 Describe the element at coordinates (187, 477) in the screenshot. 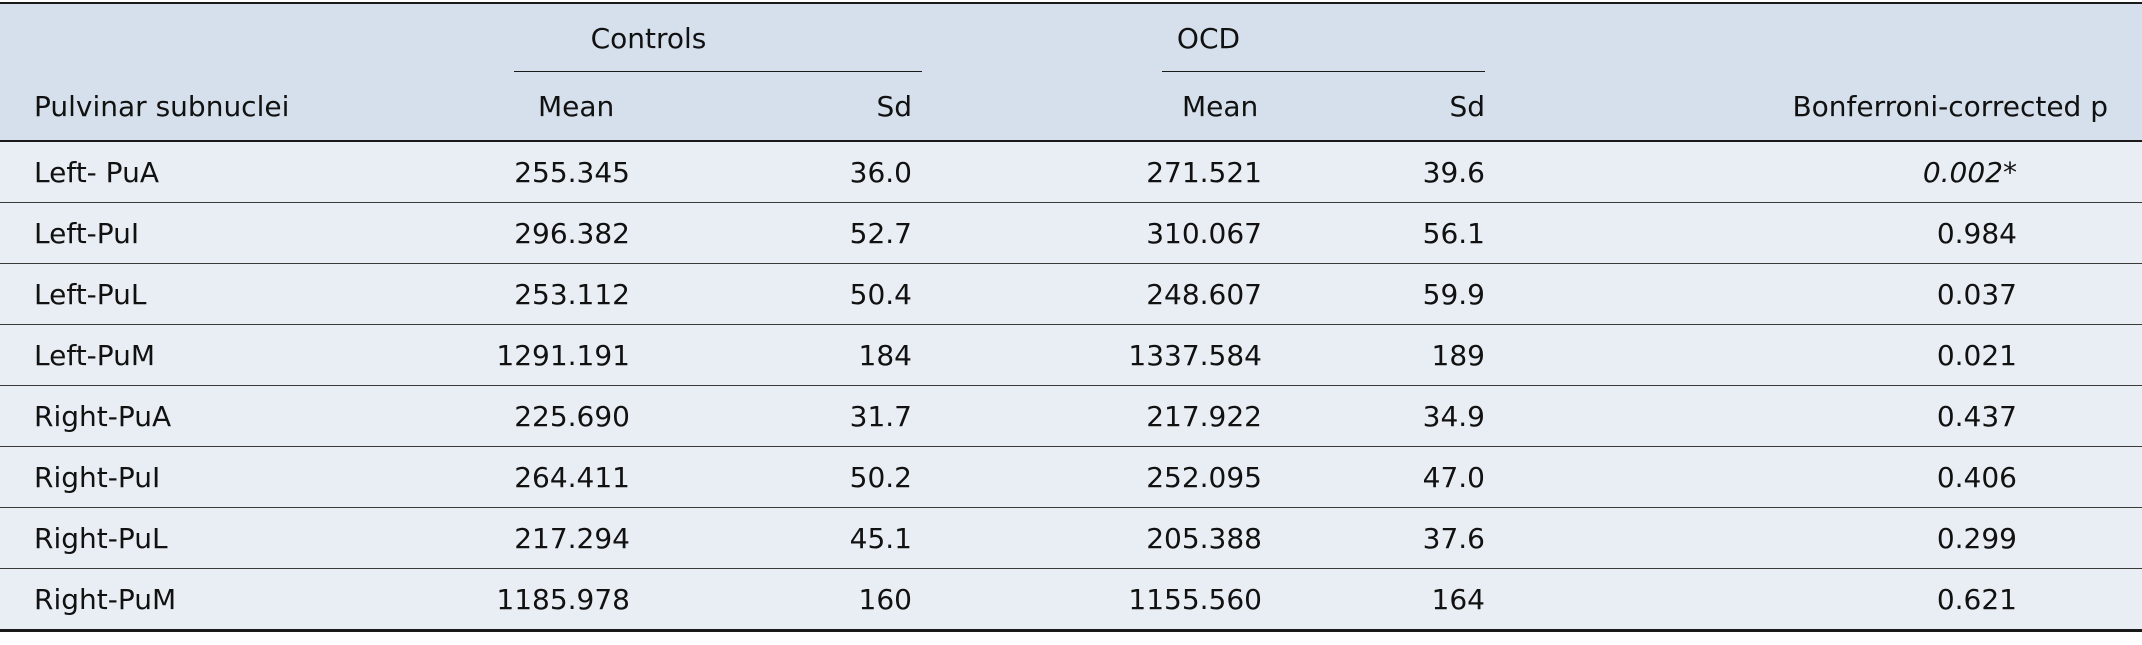

I see `row-label: Right-PuI` at that location.